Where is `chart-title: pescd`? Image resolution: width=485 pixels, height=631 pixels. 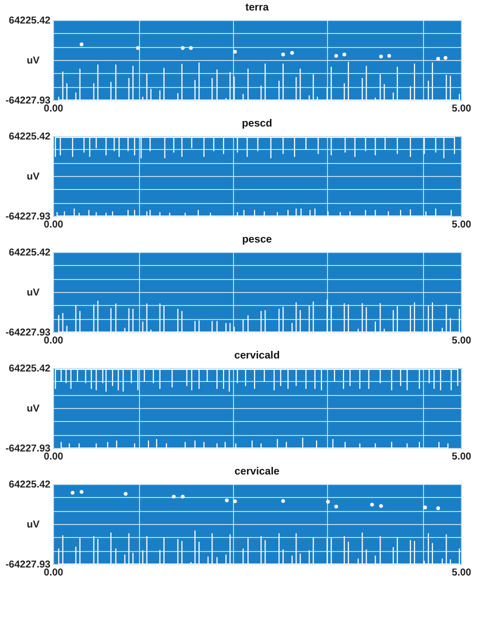
chart-title: pescd is located at coordinates (257, 124).